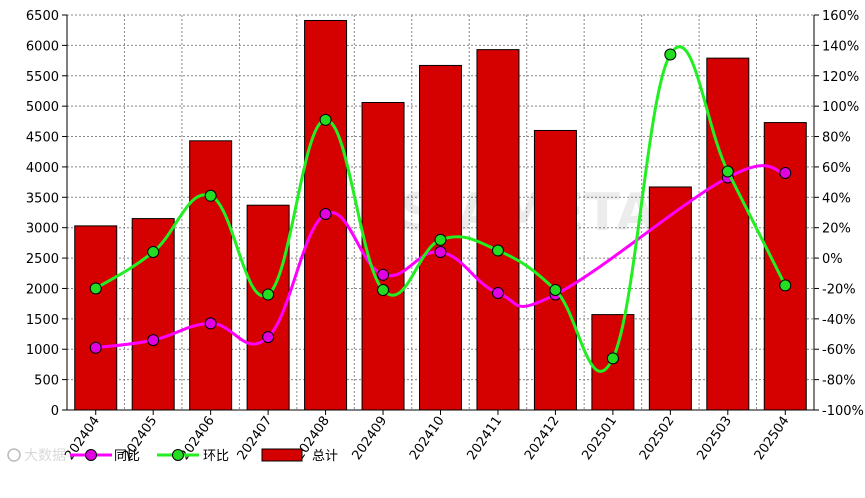 This screenshot has width=865, height=498. What do you see at coordinates (42, 77) in the screenshot?
I see `left-tick-label: 5500` at bounding box center [42, 77].